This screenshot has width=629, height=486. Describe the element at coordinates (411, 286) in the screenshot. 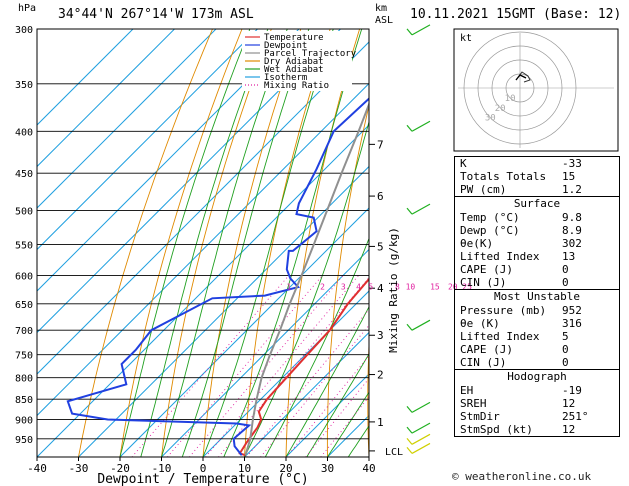

I see `mixing-ratio-label: 10` at that location.